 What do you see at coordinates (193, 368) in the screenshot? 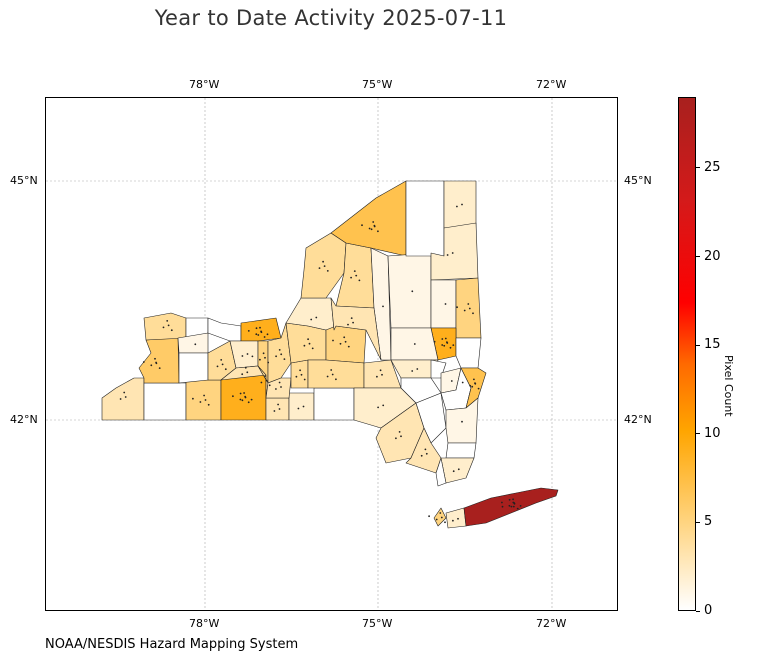
I see `county-wyoming` at bounding box center [193, 368].